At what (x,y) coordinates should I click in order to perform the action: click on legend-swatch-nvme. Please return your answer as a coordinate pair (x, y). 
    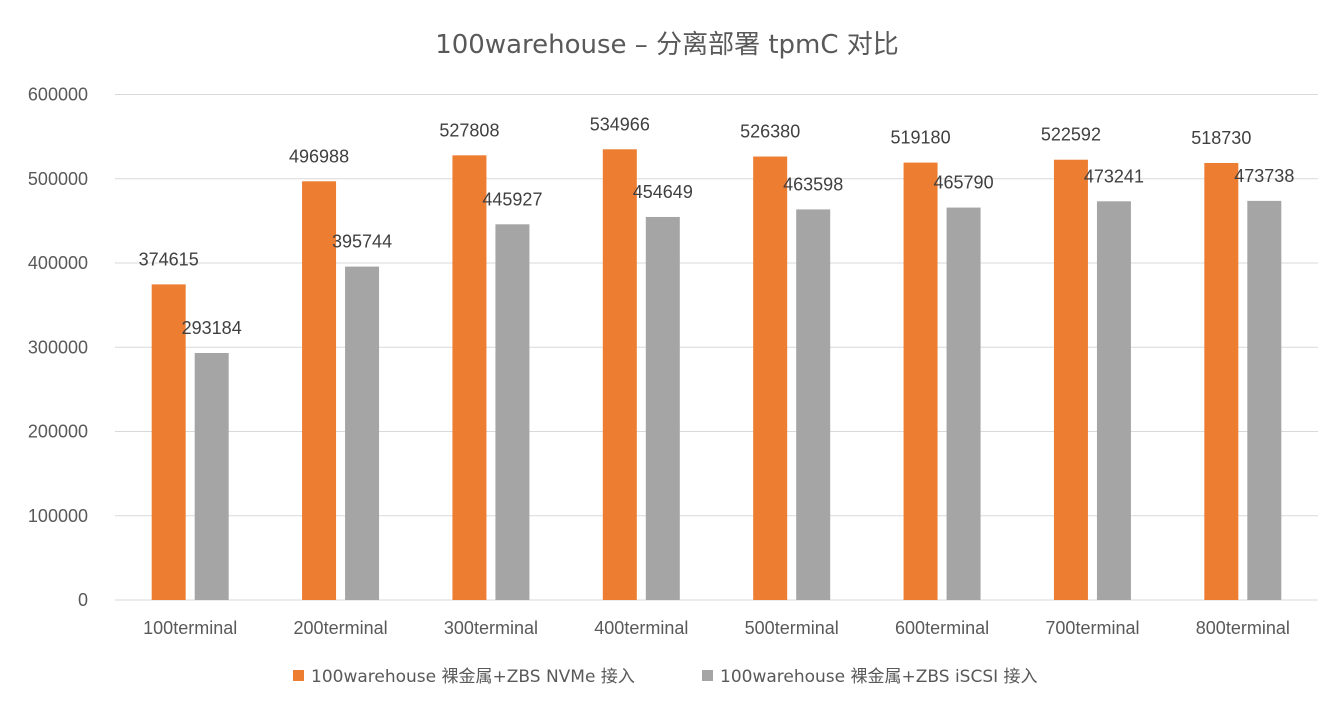
    Looking at the image, I should click on (298, 675).